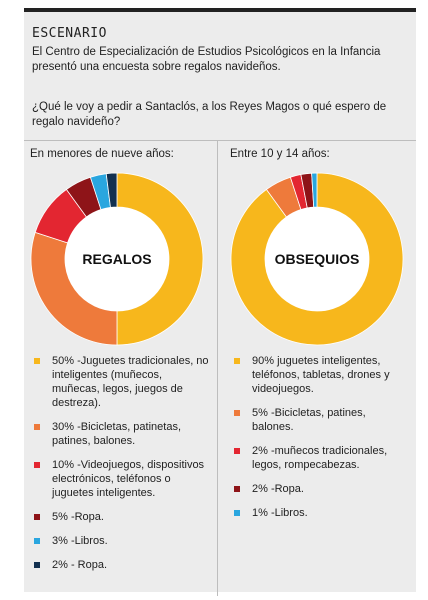 This screenshot has height=600, width=428. What do you see at coordinates (80, 541) in the screenshot?
I see `legend-label: 3% -Libros.` at bounding box center [80, 541].